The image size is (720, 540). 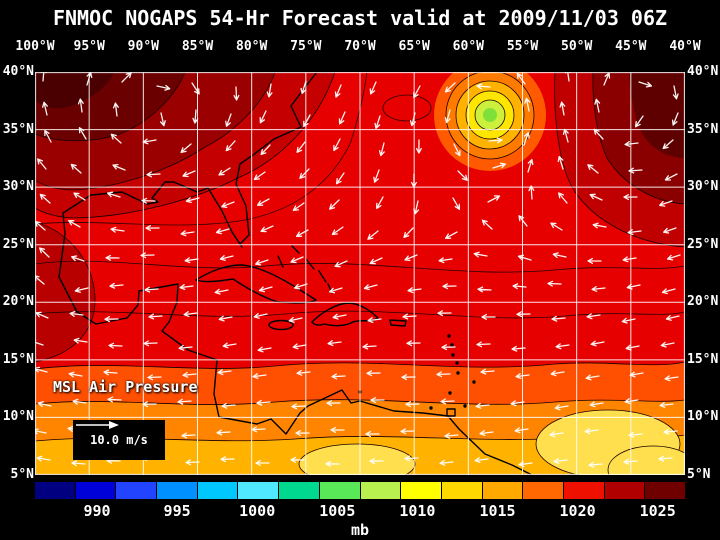 I want to click on lon-tick-label: 75°W, so click(x=306, y=46).